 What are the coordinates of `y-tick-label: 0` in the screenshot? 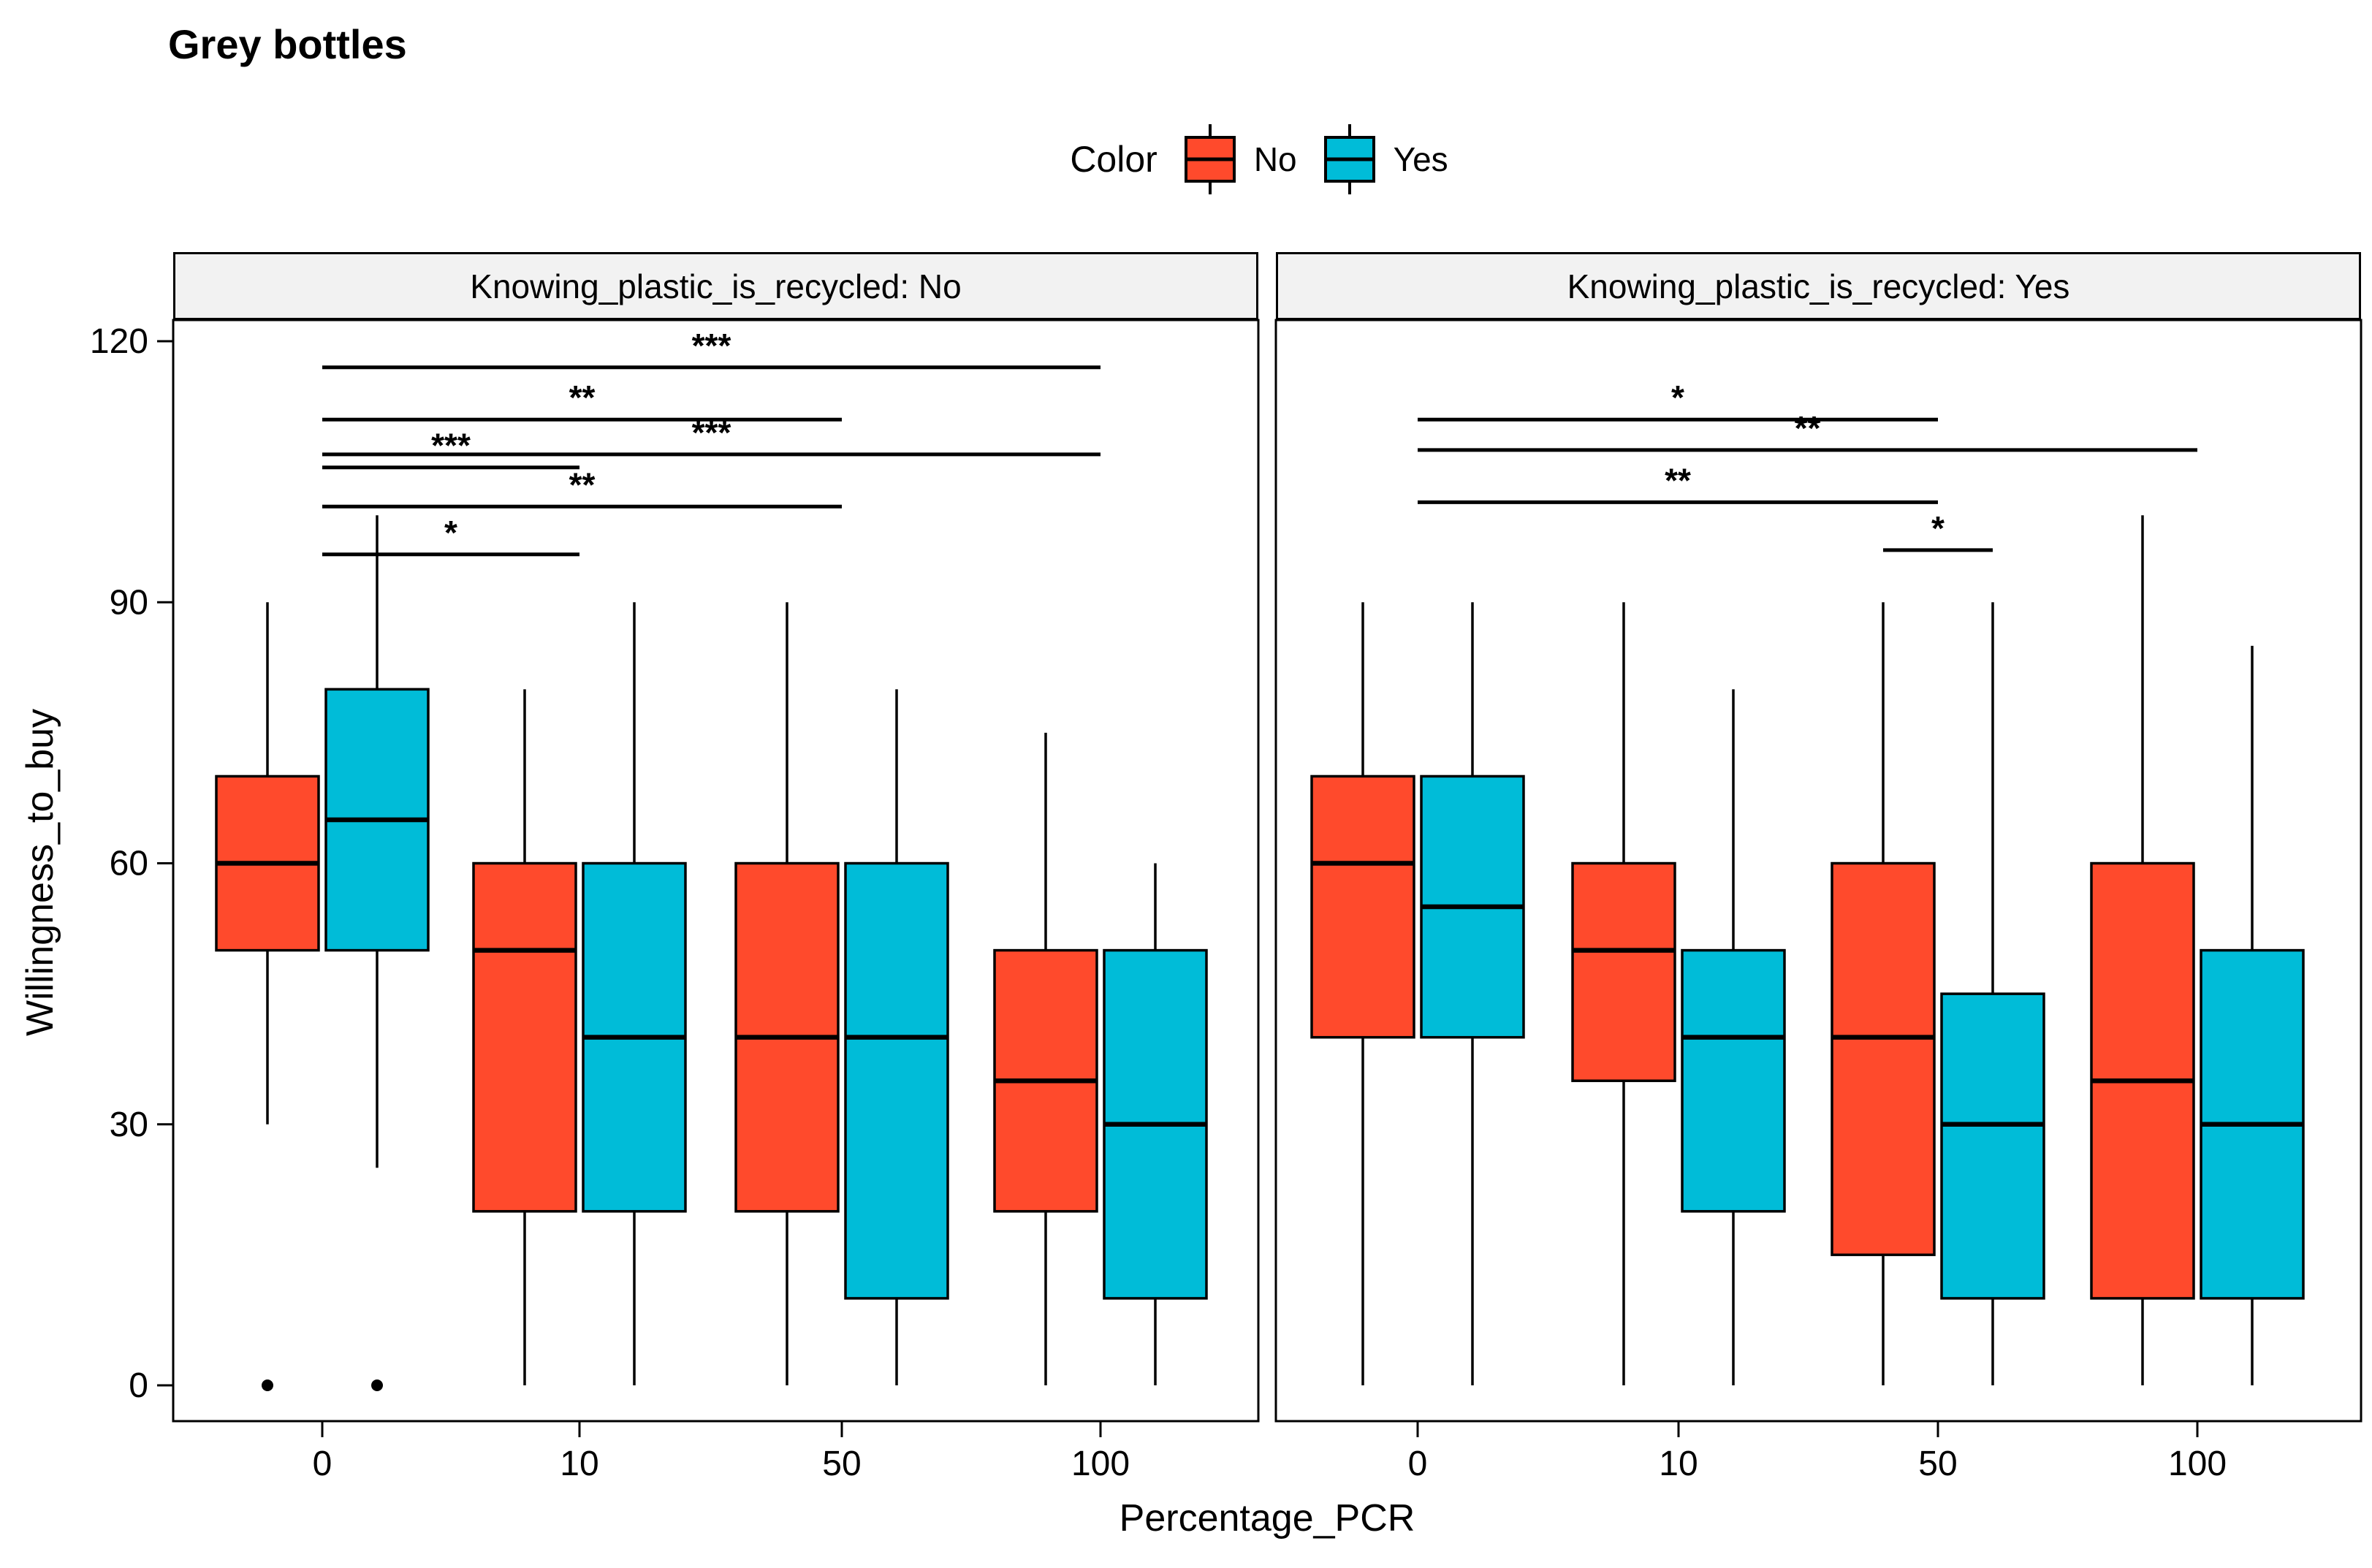 It's located at (138, 1385).